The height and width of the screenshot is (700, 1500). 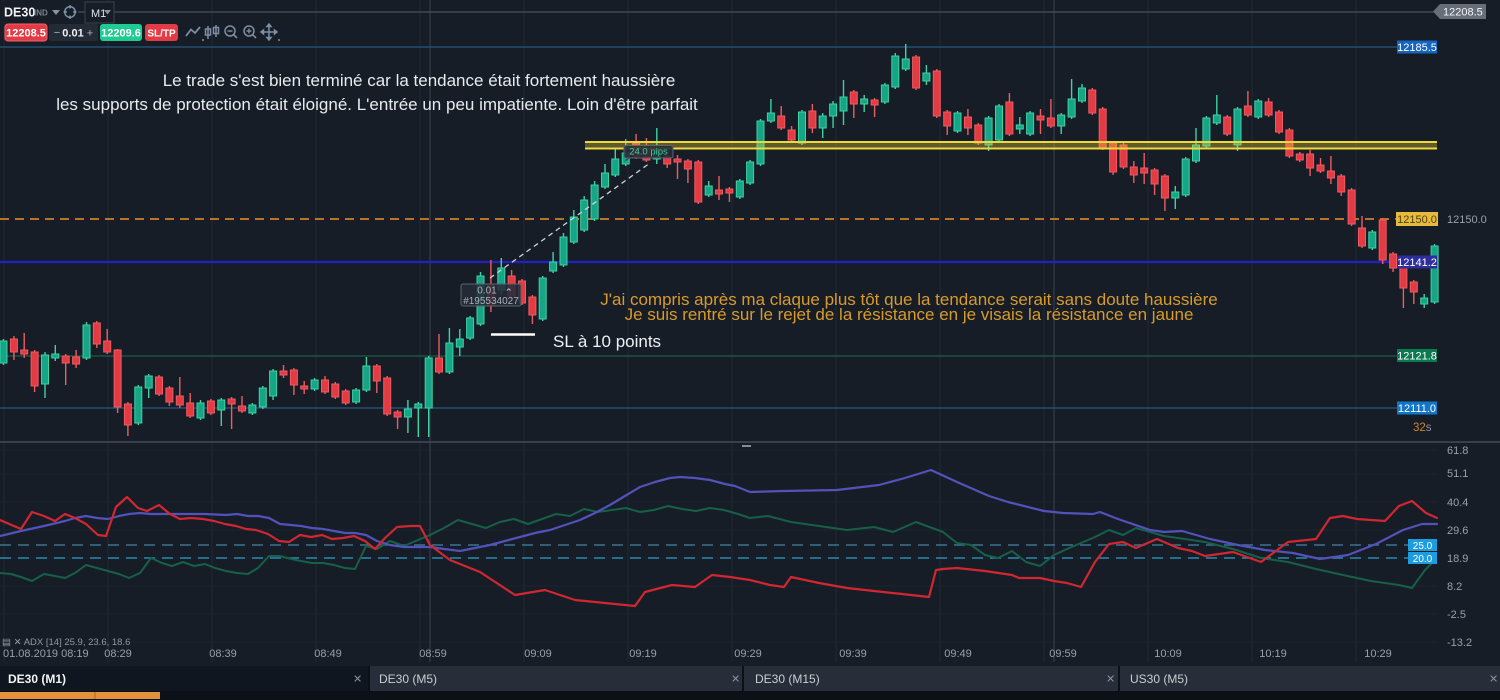 I want to click on svg-text: DE30 (M1), so click(x=37, y=679).